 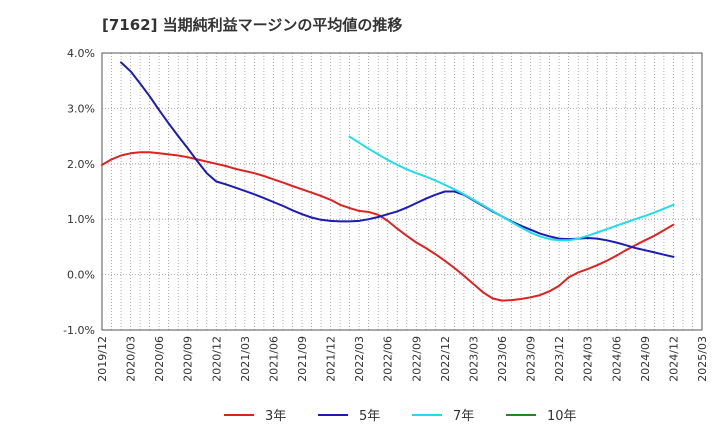 I want to click on x-tick-label: 2023/12, so click(x=559, y=359).